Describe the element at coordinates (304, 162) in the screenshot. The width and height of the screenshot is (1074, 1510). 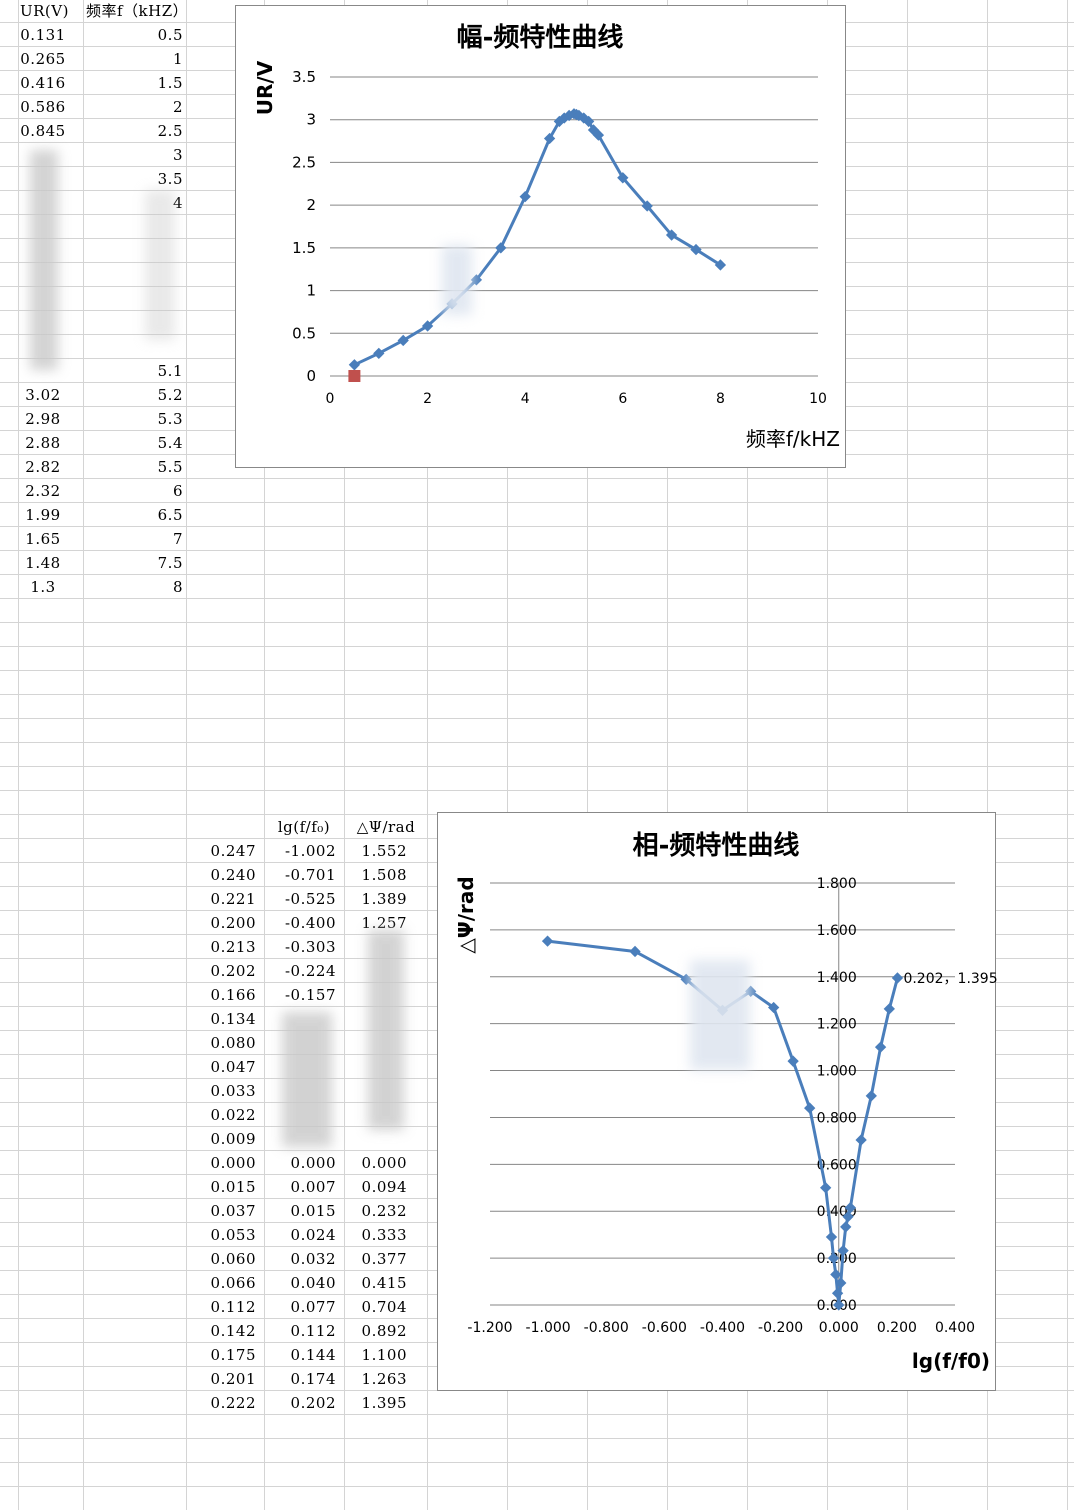
I see `y-tick-label: 2.5` at that location.